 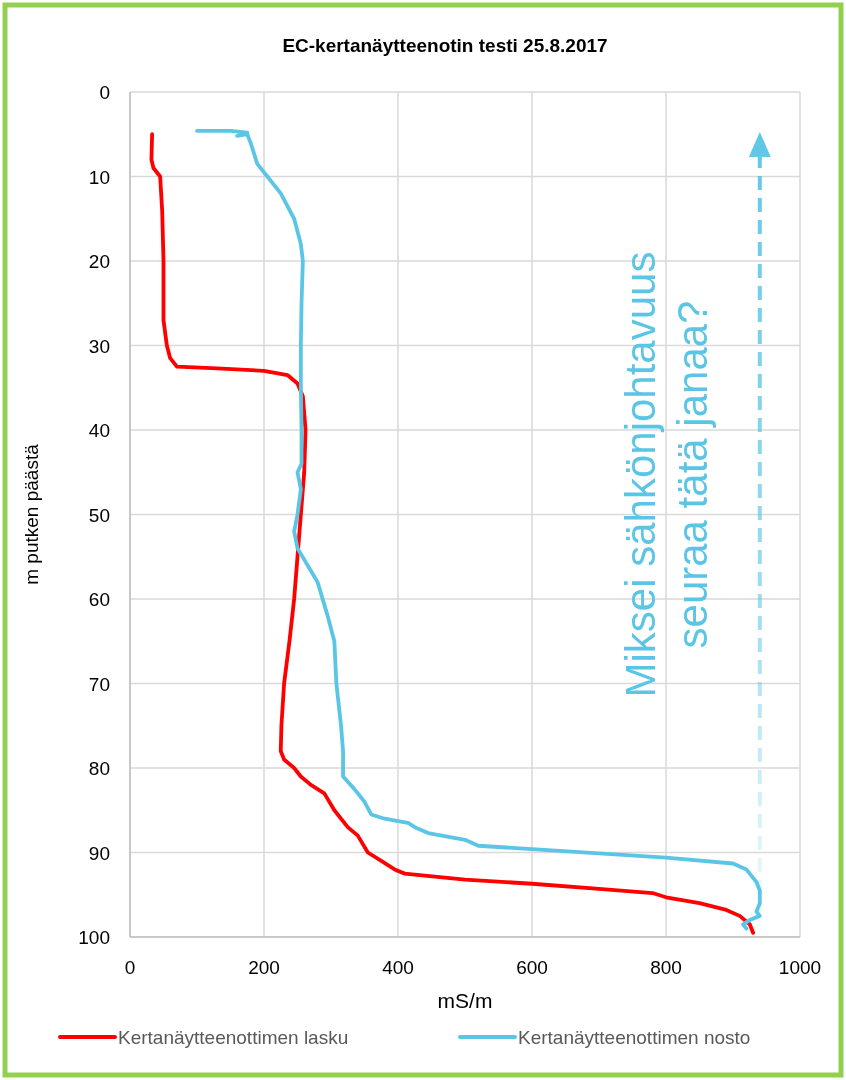 What do you see at coordinates (264, 967) in the screenshot?
I see `x-tick-label: 200` at bounding box center [264, 967].